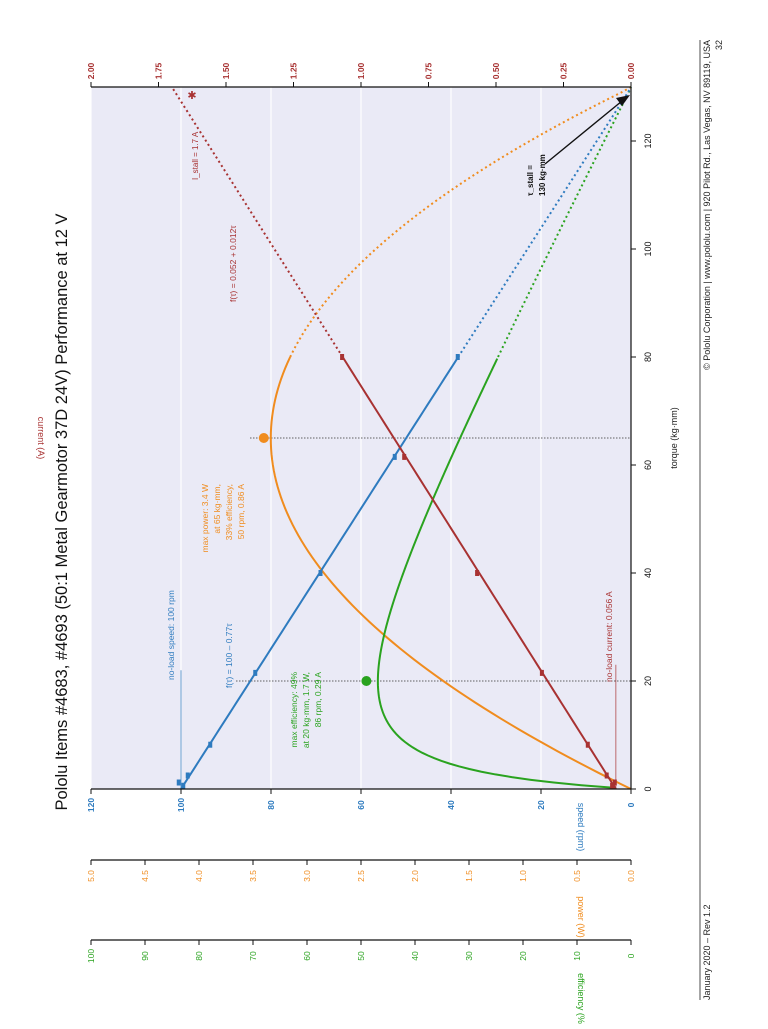 This screenshot has width=768, height=1029. Describe the element at coordinates (623, 100) in the screenshot. I see `stall-torque-arrowhead` at that location.